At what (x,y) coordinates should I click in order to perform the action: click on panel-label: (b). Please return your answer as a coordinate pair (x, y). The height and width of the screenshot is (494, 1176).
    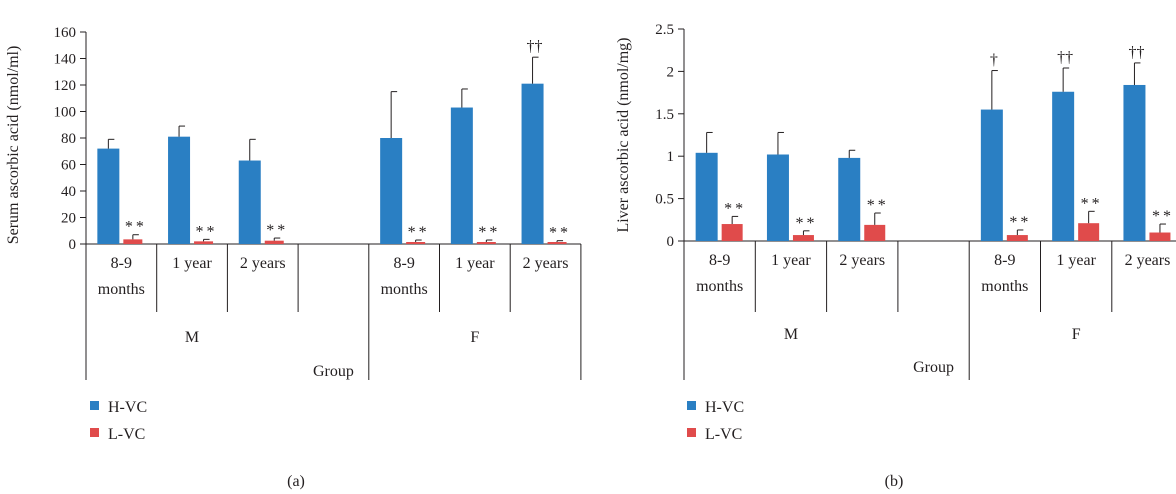
    Looking at the image, I should click on (894, 481).